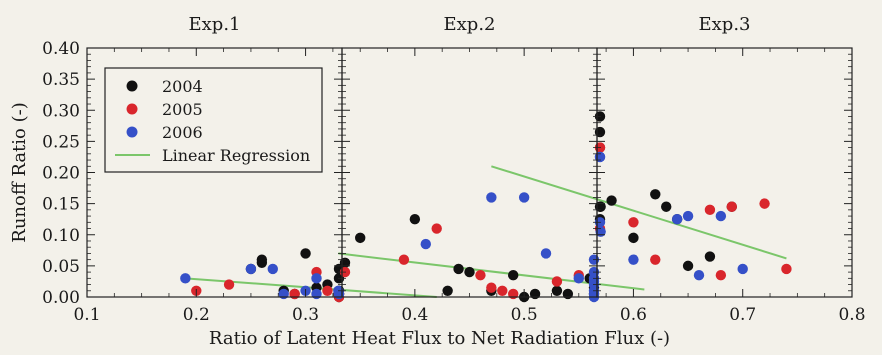 Image resolution: width=882 pixels, height=355 pixels. What do you see at coordinates (132, 109) in the screenshot?
I see `legend-marker-2005` at bounding box center [132, 109].